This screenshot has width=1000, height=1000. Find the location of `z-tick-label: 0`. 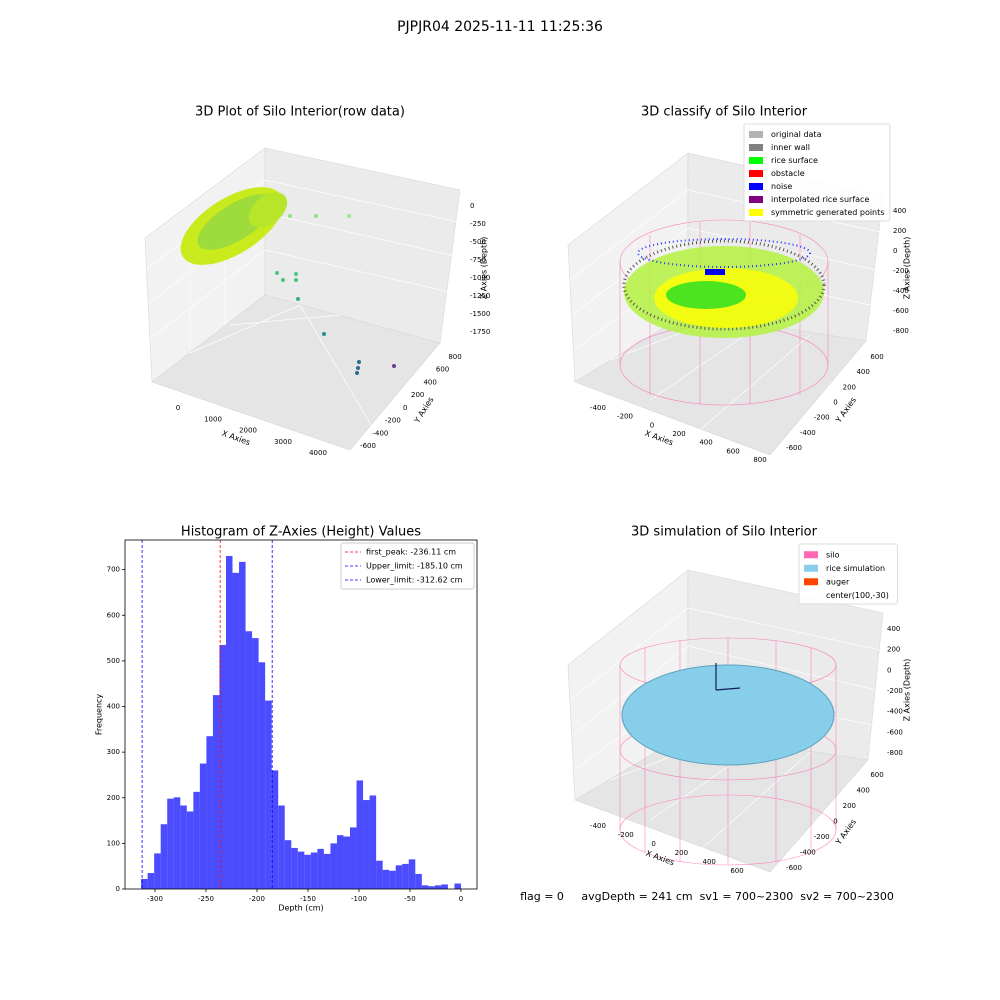

z-tick-label: 0 is located at coordinates (472, 206).